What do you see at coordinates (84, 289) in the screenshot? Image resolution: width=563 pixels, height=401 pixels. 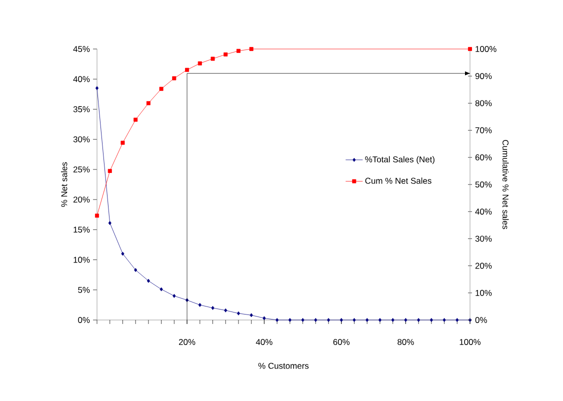 I see `y-tick-label: 5%` at bounding box center [84, 289].